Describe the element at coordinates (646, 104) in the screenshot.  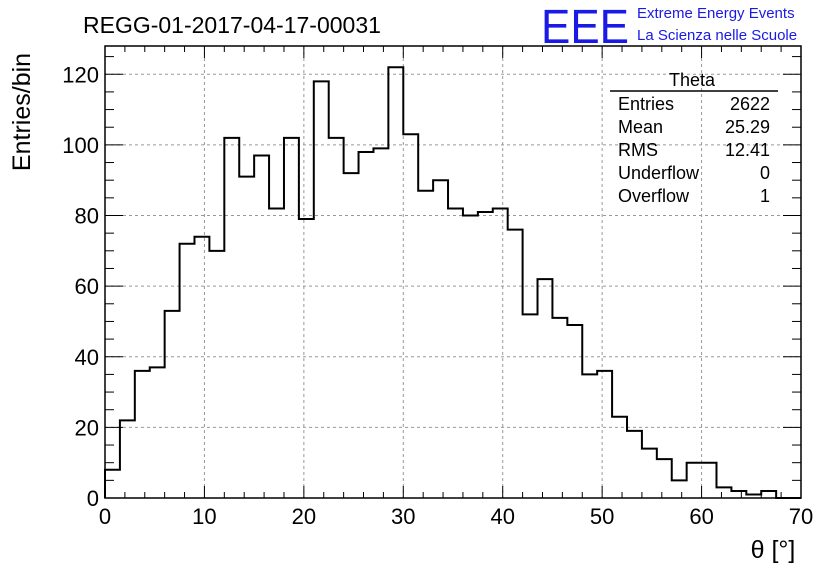
I see `stats-label: Entries` at that location.